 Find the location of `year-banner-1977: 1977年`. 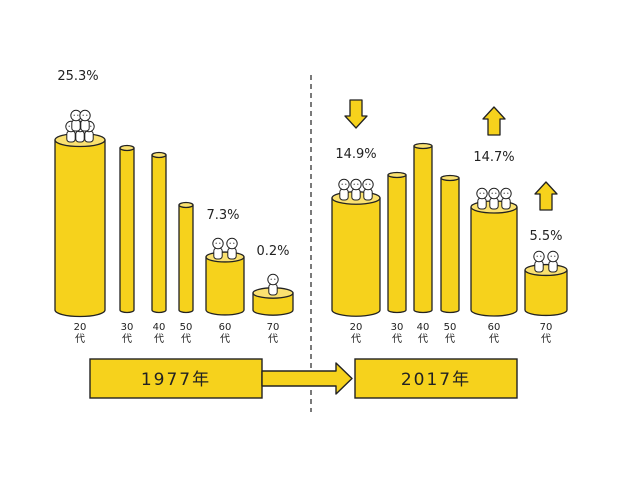

year-banner-1977: 1977年 is located at coordinates (176, 378).